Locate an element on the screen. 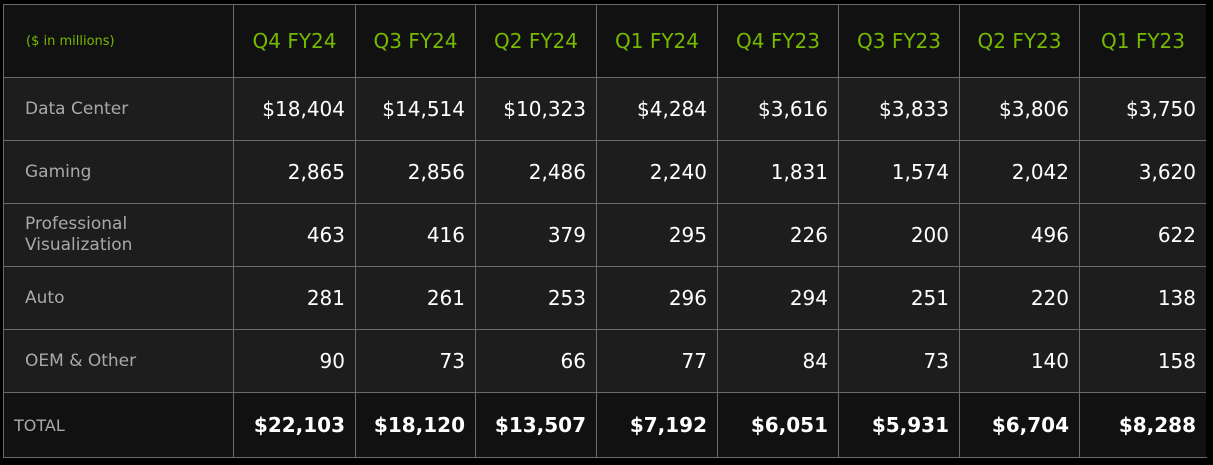 Image resolution: width=1213 pixels, height=465 pixels. table-row-oem-other: OEM & Other 90 73 66 77 84 73 140 158 is located at coordinates (605, 361).